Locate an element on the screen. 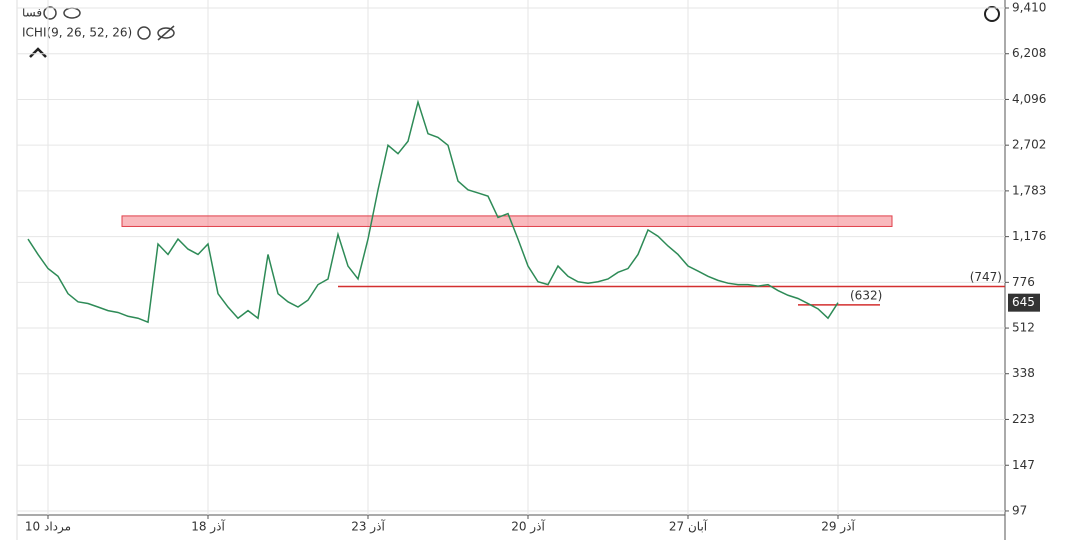 Image resolution: width=1076 pixels, height=544 pixels. x-tick-label: آذر 29 is located at coordinates (838, 527).